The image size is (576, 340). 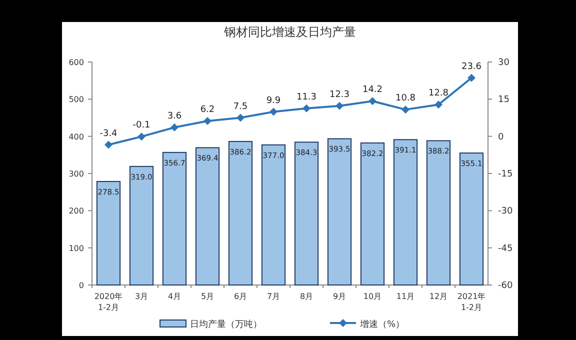 What do you see at coordinates (76, 137) in the screenshot?
I see `y-tick-label: 400` at bounding box center [76, 137].